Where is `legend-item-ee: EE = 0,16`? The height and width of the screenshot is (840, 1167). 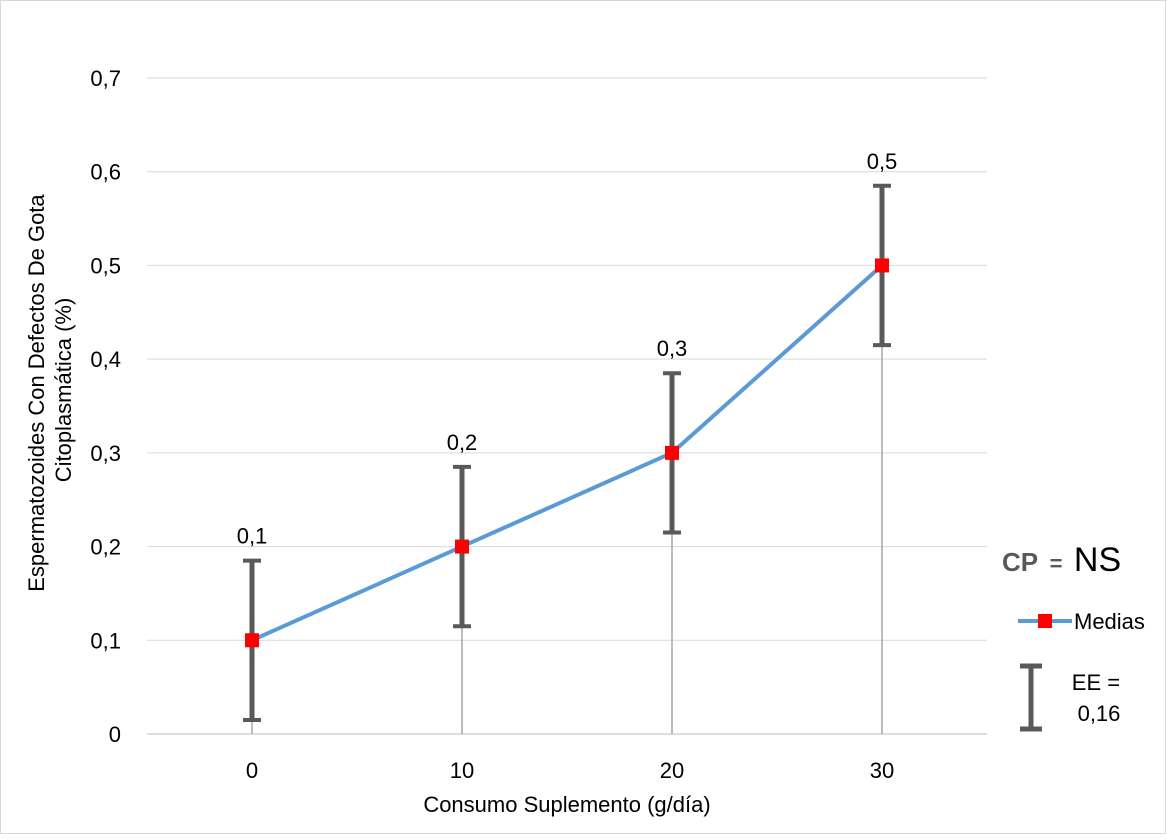
legend-item-ee: EE = 0,16 is located at coordinates (1073, 697).